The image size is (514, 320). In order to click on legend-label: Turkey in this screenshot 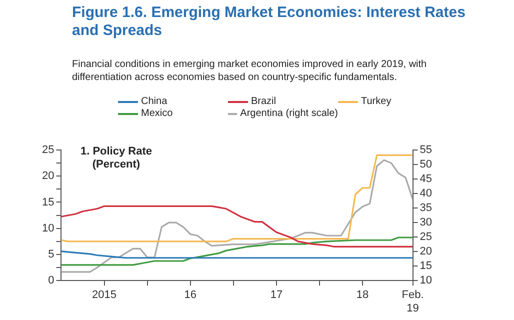, I will do `click(376, 101)`.